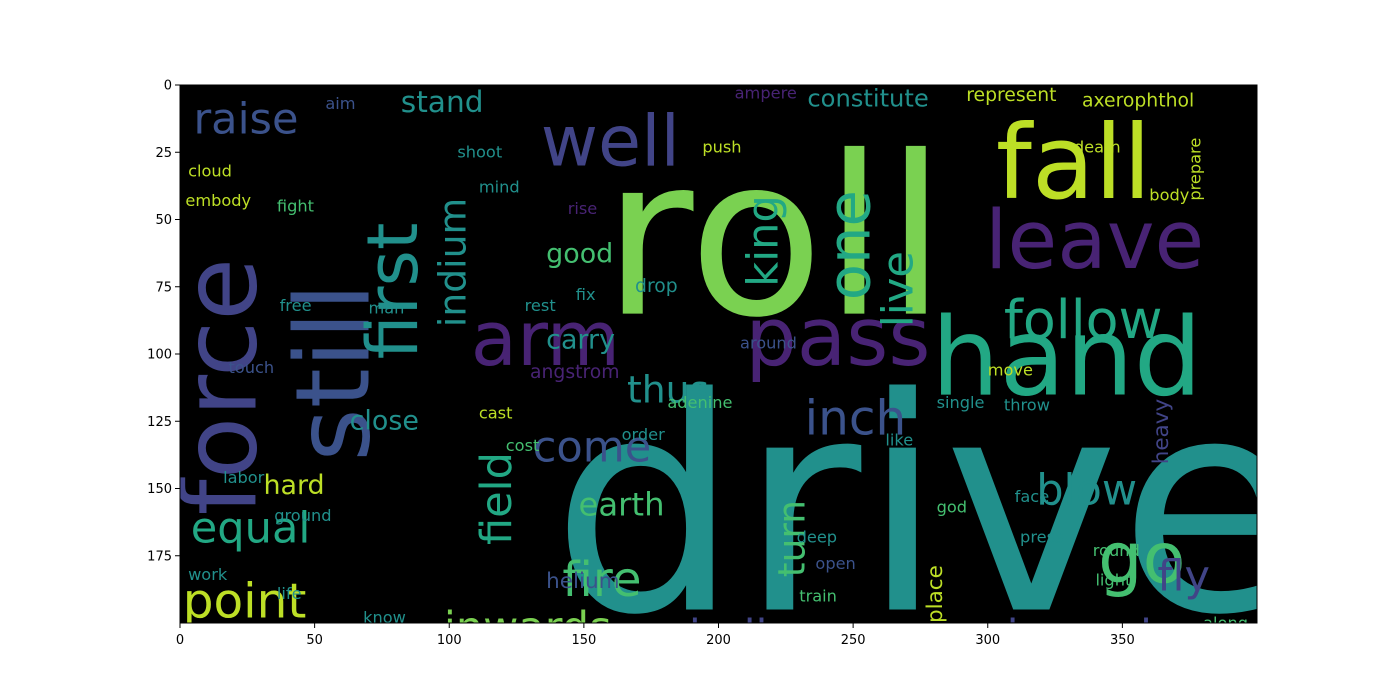 The image size is (1400, 700). What do you see at coordinates (247, 647) in the screenshot?
I see `word-comprise: comprise` at bounding box center [247, 647].